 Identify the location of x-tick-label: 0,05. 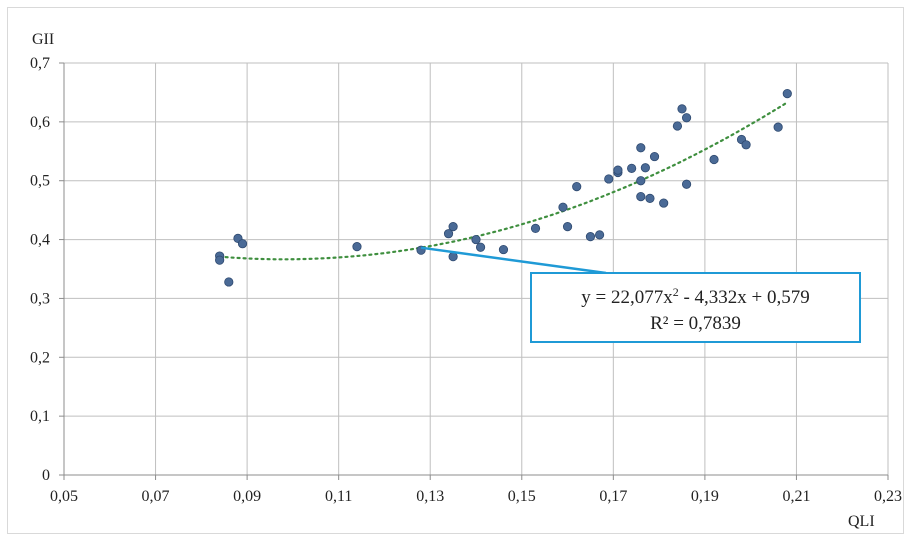
(64, 496).